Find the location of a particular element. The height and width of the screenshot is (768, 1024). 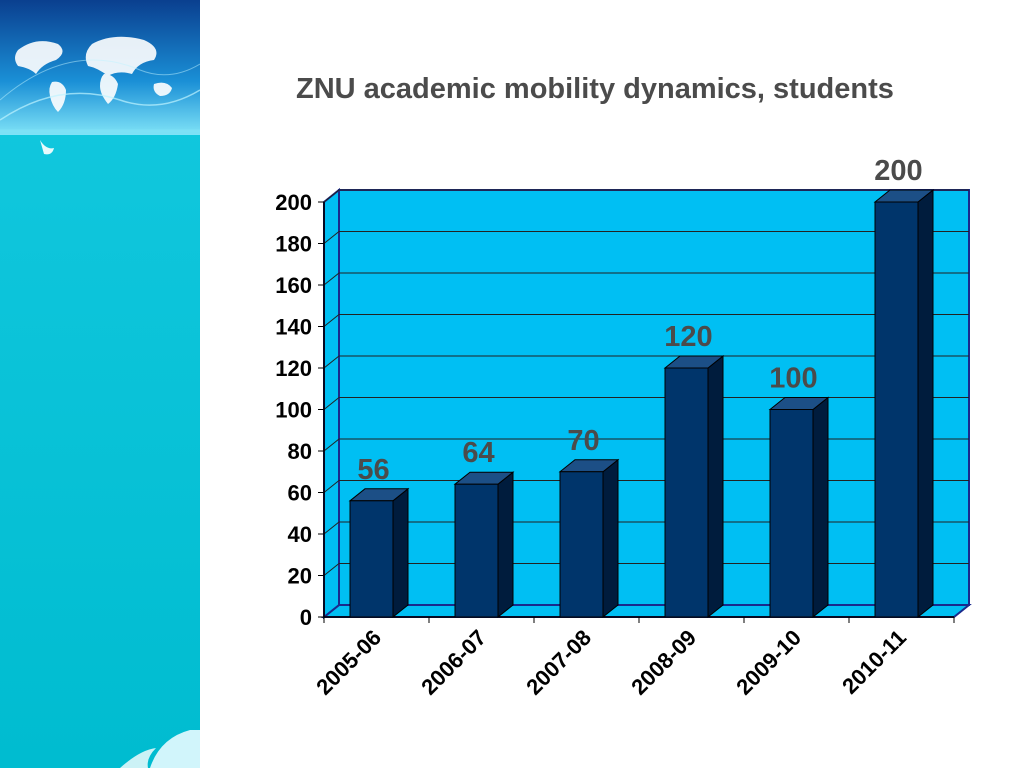

y-tick-label: 20 is located at coordinates (300, 576).